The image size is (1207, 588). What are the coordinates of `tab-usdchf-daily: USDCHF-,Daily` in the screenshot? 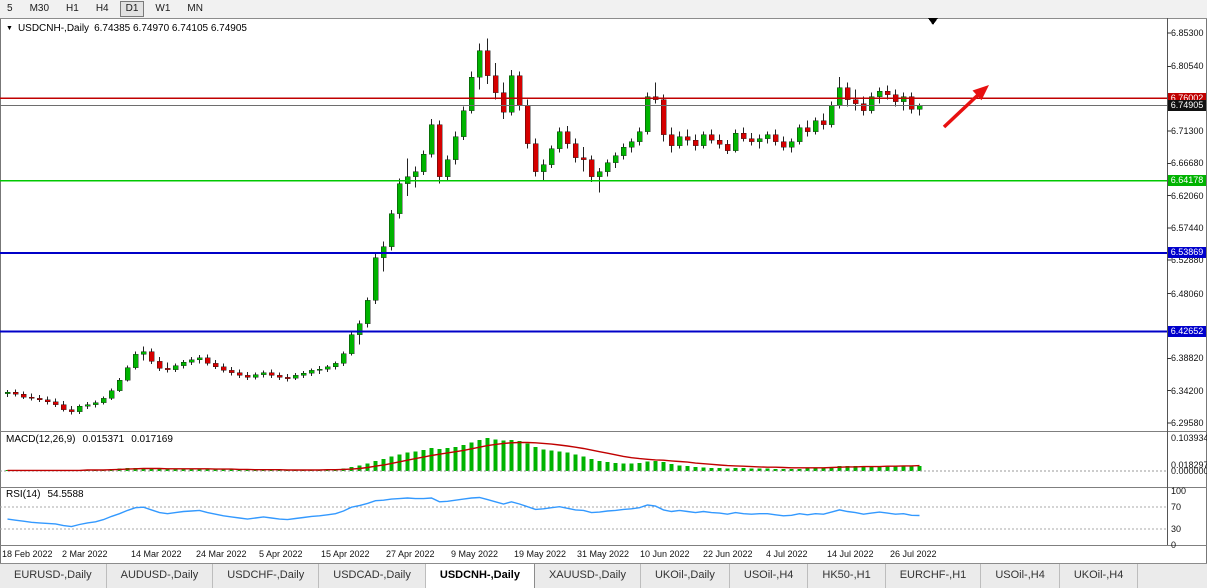 It's located at (266, 576).